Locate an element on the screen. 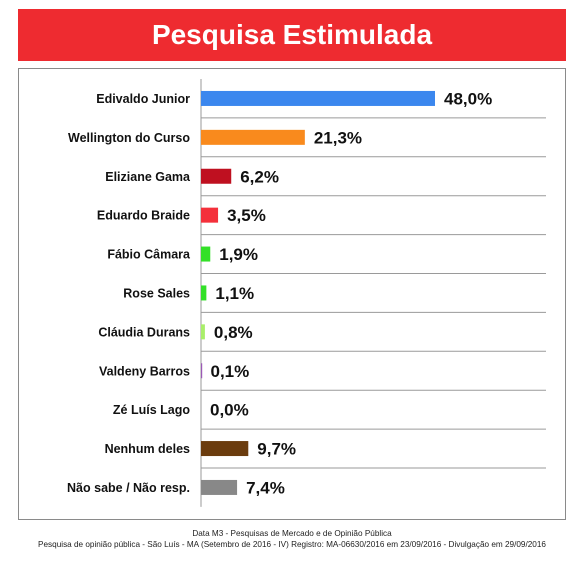  category-label: Wellington do Curso is located at coordinates (129, 138).